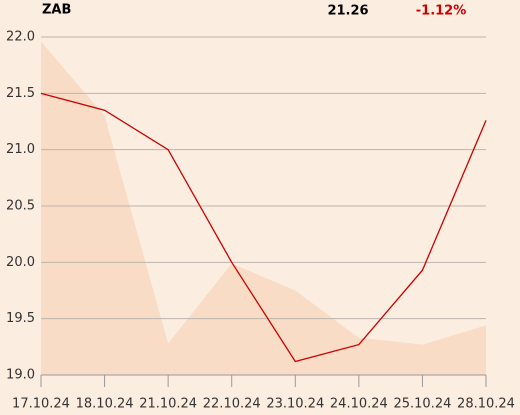 This screenshot has width=520, height=415. What do you see at coordinates (486, 404) in the screenshot?
I see `x-tick-label: 28.10.24` at bounding box center [486, 404].